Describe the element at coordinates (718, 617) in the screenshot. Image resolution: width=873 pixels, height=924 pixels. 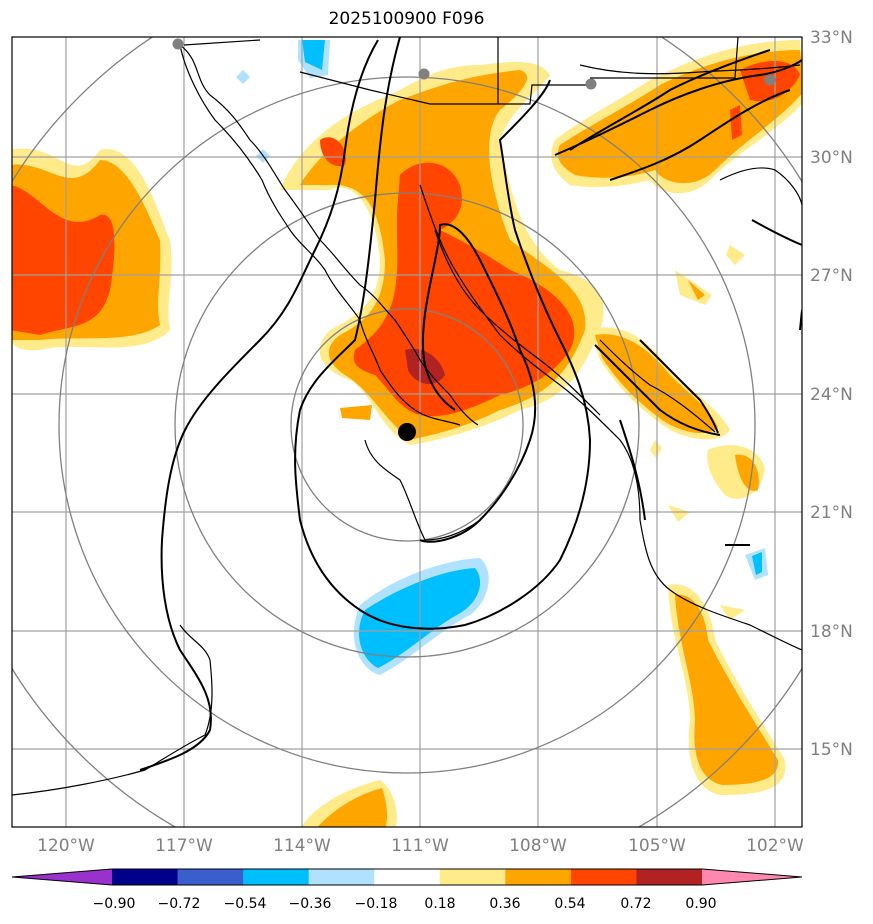
I see `anomaly-southeast` at that location.